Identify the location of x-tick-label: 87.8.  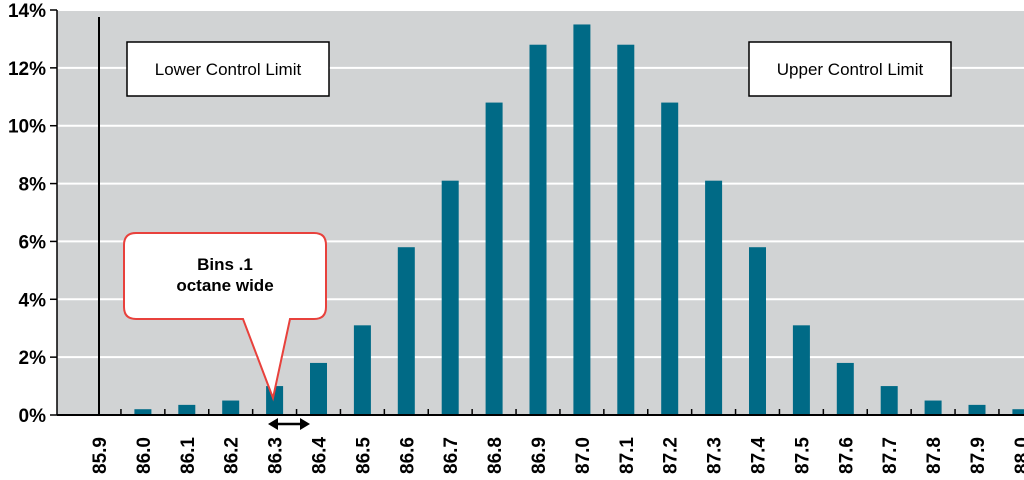
(934, 455).